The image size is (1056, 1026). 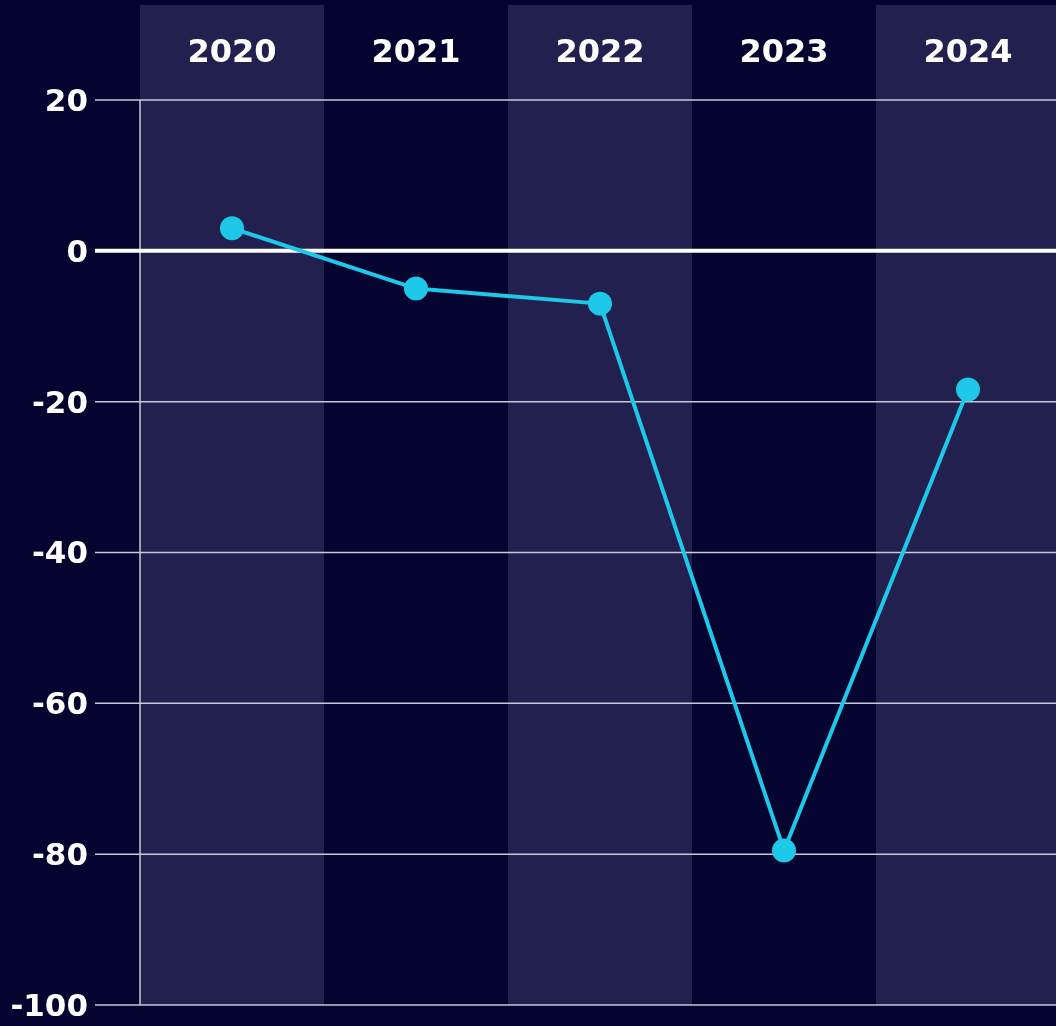 I want to click on x-tick-label: 2023, so click(x=784, y=51).